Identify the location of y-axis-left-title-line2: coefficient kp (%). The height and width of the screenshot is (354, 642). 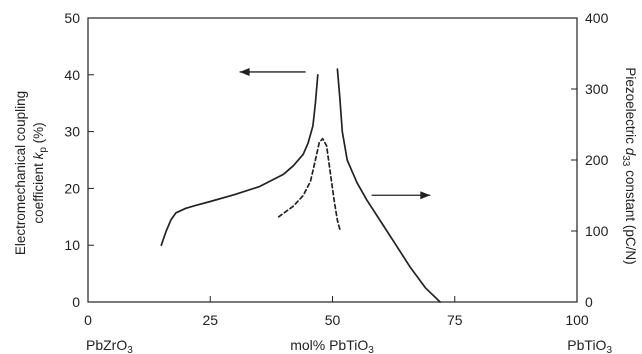
(40, 172).